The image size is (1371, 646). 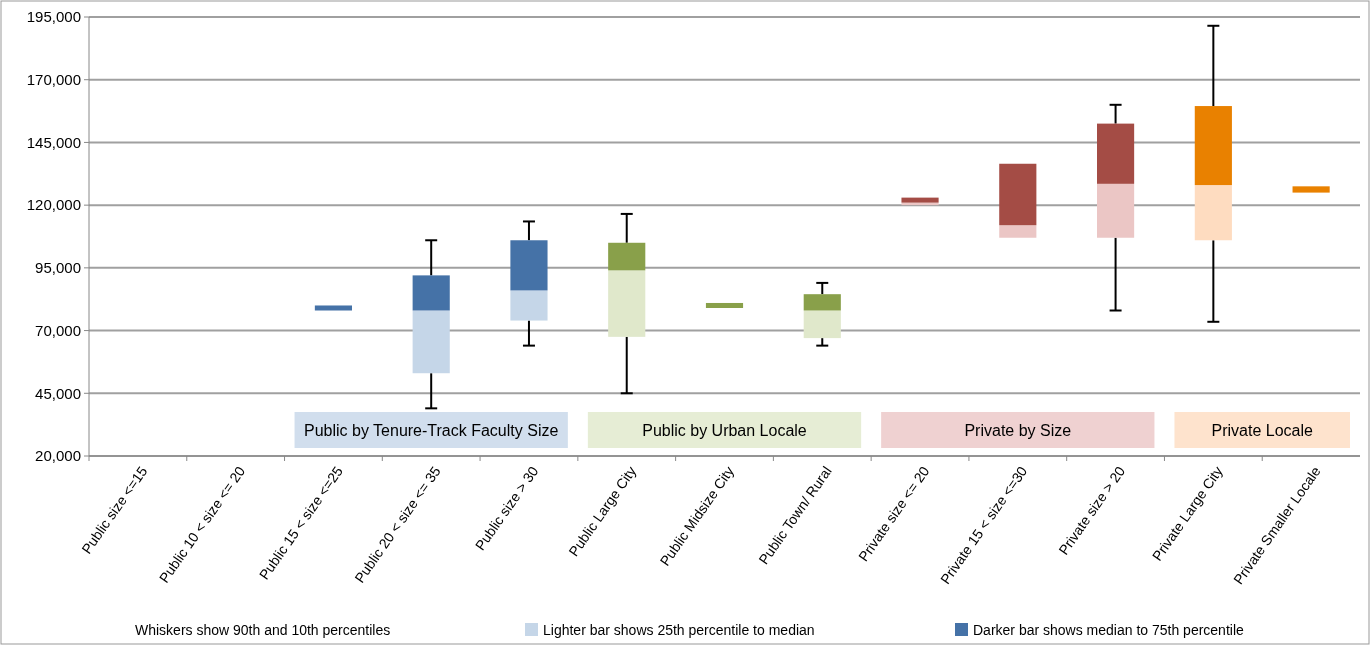 What do you see at coordinates (53, 142) in the screenshot?
I see `y-tick-label: 145,000` at bounding box center [53, 142].